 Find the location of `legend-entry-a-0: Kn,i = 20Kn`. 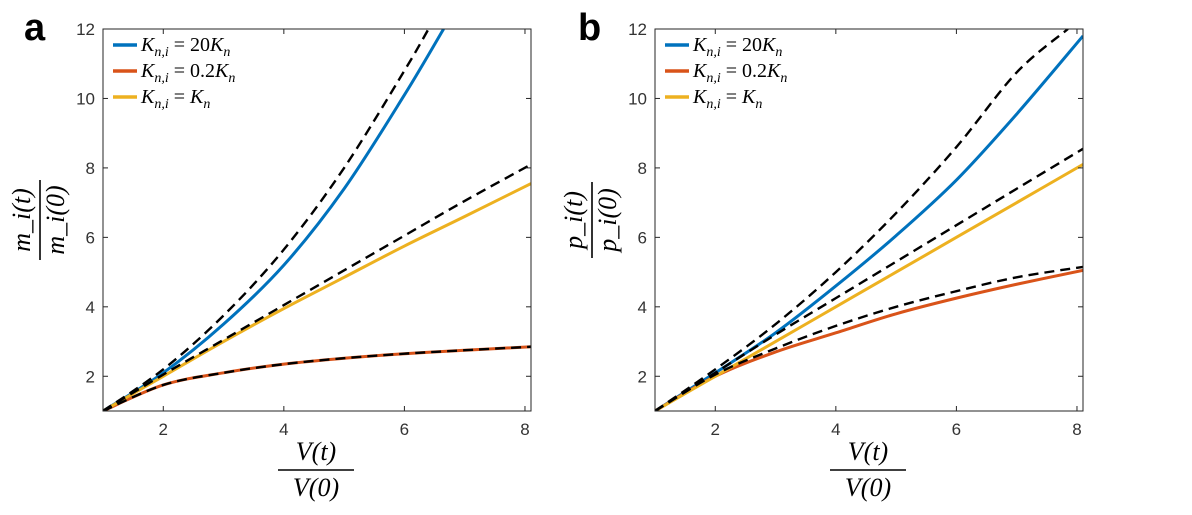

legend-entry-a-0: Kn,i = 20Kn is located at coordinates (171, 47).